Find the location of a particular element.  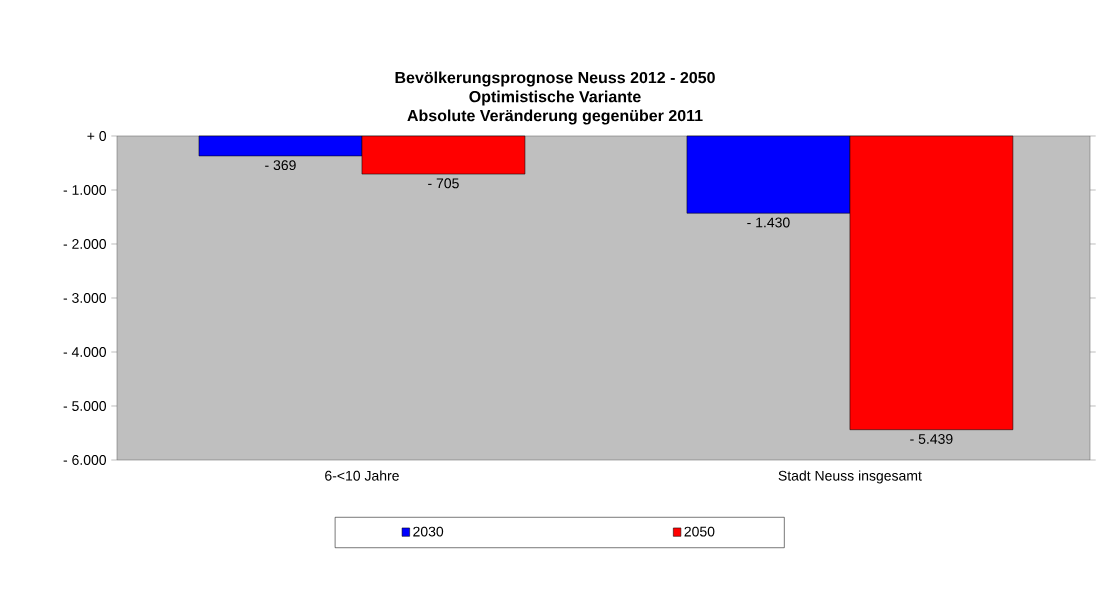

x-tick-label: Stadt Neuss insgesamt is located at coordinates (850, 477).